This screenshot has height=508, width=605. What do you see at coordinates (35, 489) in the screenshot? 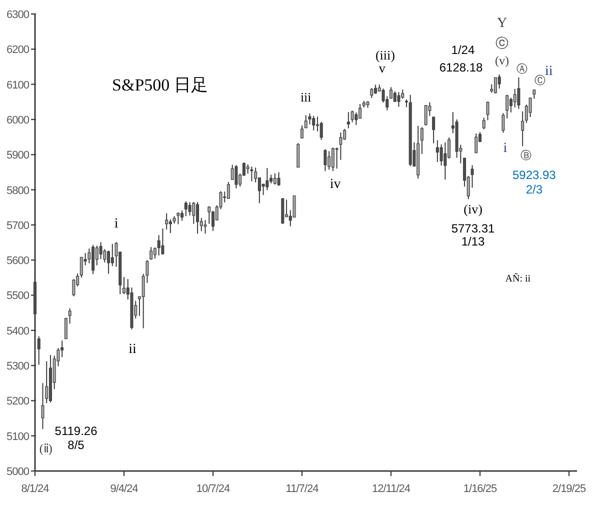
I see `x-tick-label: 8/1/24` at bounding box center [35, 489].